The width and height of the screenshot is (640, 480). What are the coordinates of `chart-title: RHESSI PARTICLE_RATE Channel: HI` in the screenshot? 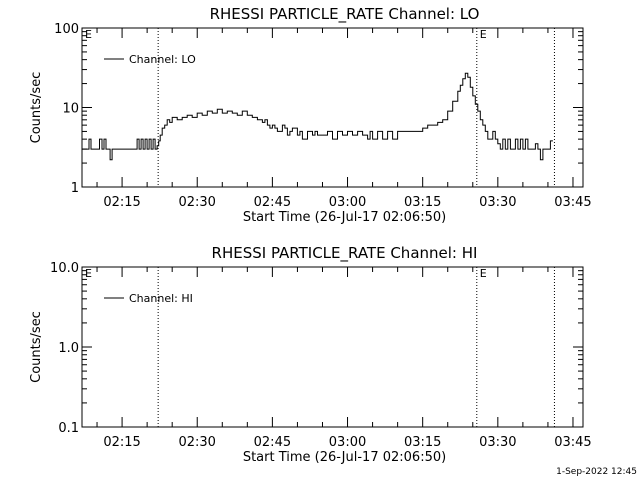 It's located at (345, 253).